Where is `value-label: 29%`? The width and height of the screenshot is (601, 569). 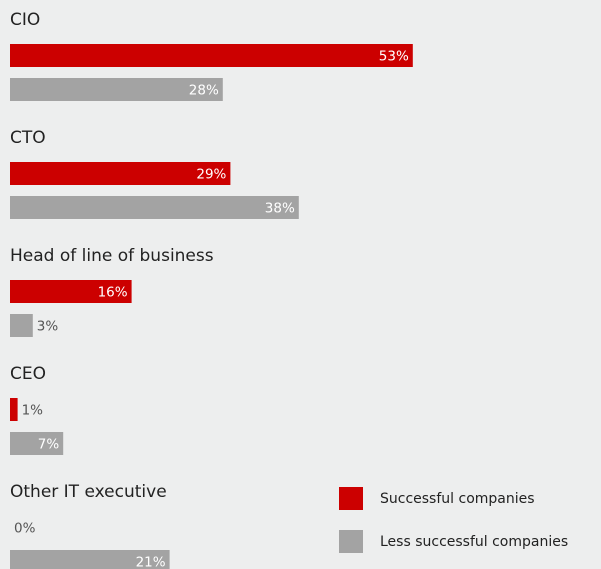
value-label: 29% is located at coordinates (211, 175).